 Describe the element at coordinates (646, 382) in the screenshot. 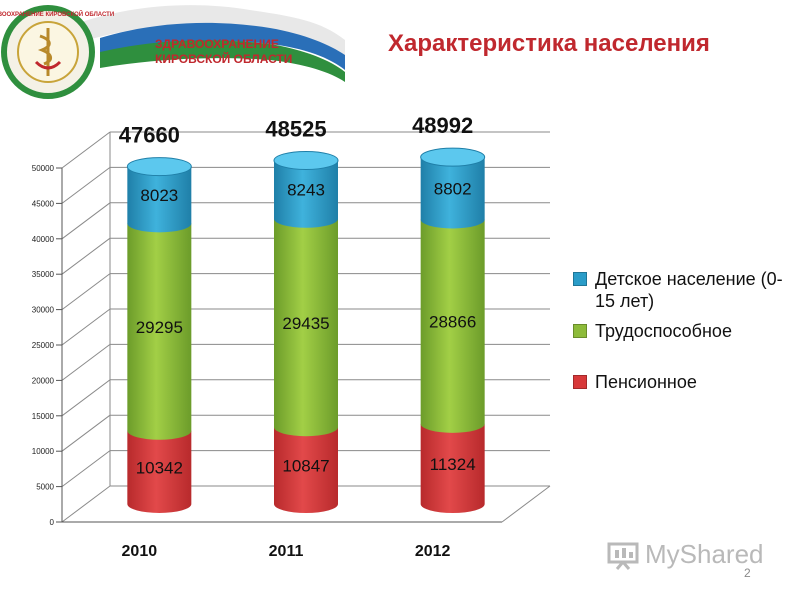

I see `legend-label-pension: Пенсионное` at that location.